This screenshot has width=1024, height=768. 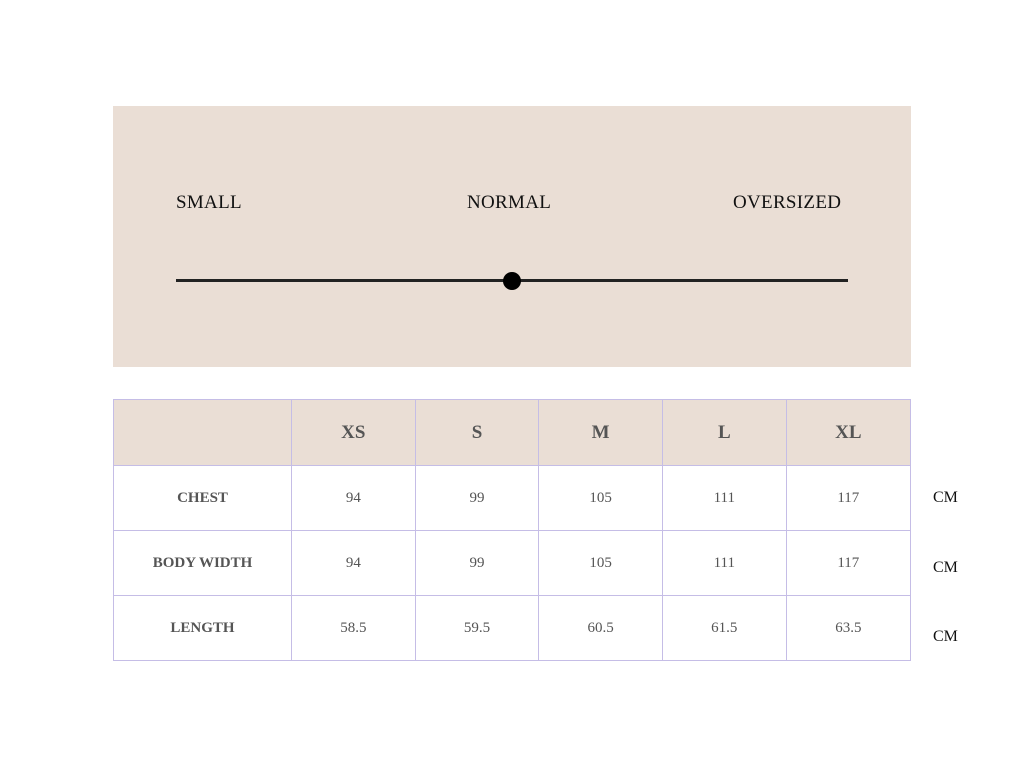 I want to click on fit-label-normal: NORMAL, so click(x=509, y=202).